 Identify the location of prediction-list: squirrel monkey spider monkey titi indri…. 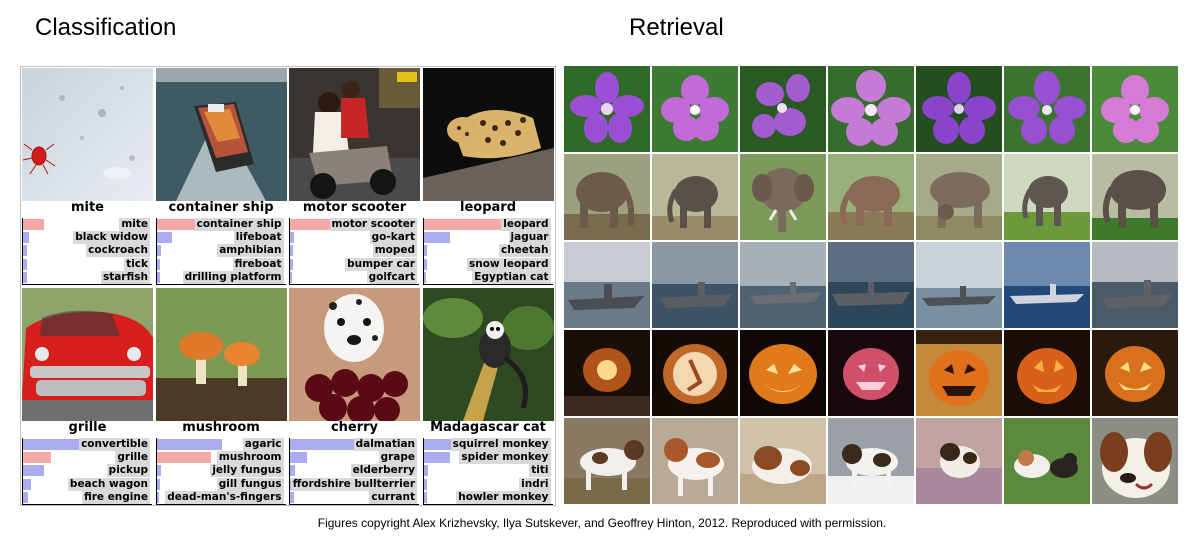
(487, 471).